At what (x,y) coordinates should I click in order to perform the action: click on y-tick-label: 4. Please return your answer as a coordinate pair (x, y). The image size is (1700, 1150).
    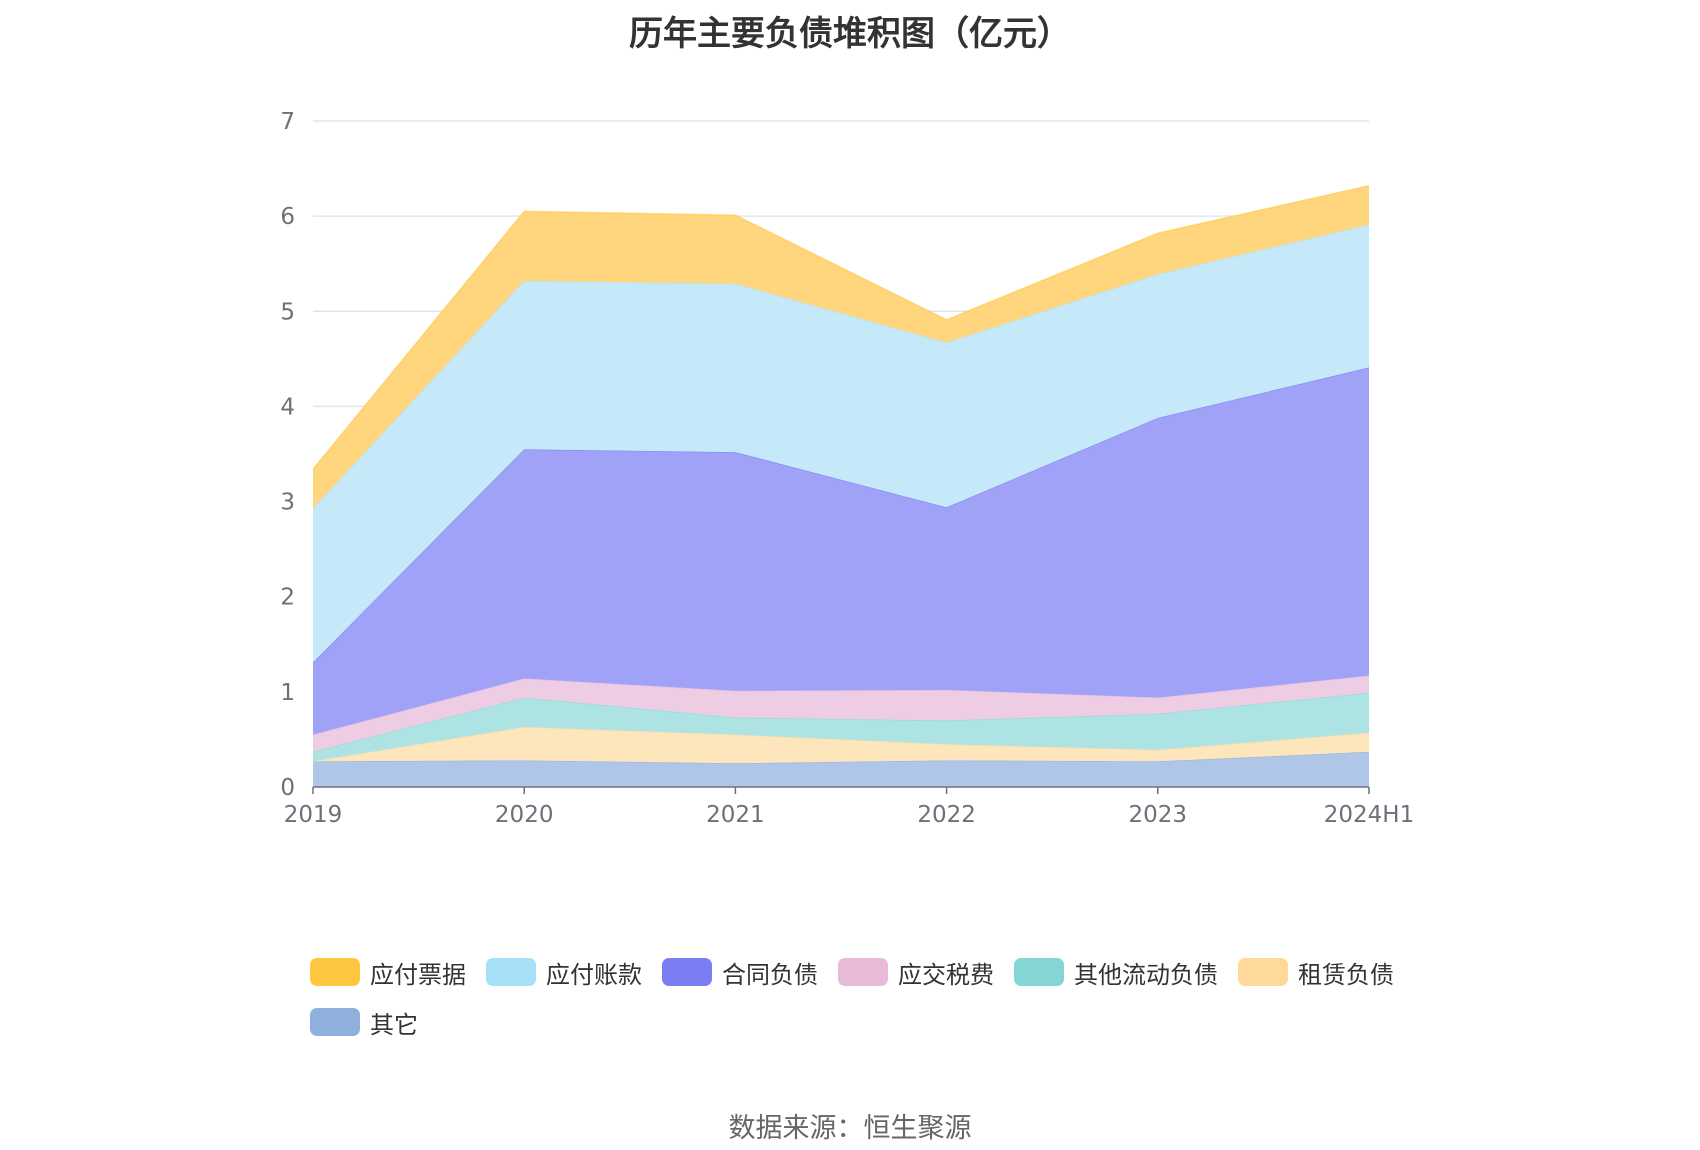
    Looking at the image, I should click on (287, 407).